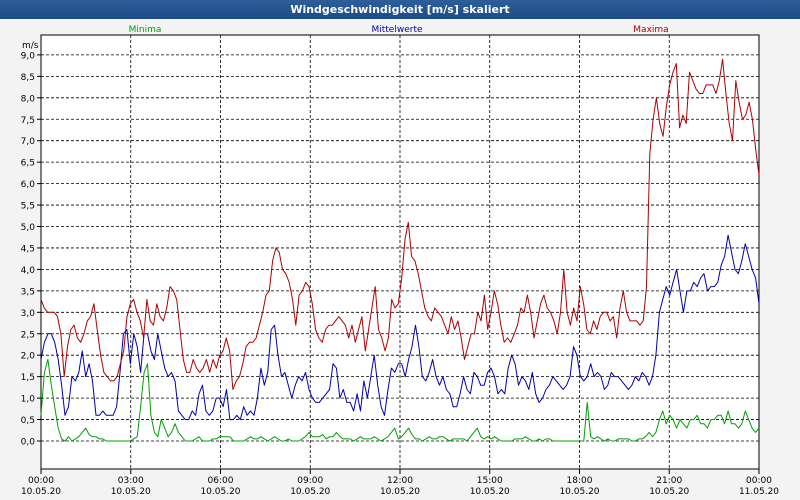  I want to click on y-tick-label: 3,5, so click(28, 292).